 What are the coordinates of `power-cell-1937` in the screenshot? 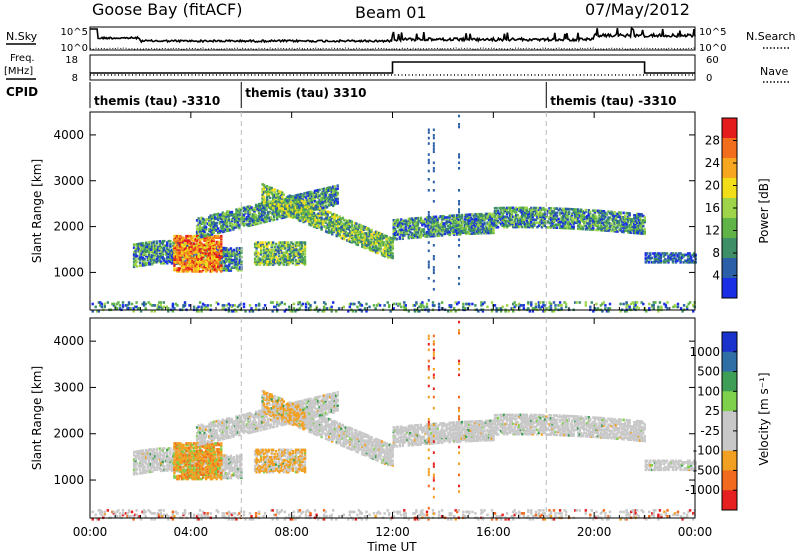 It's located at (330, 200).